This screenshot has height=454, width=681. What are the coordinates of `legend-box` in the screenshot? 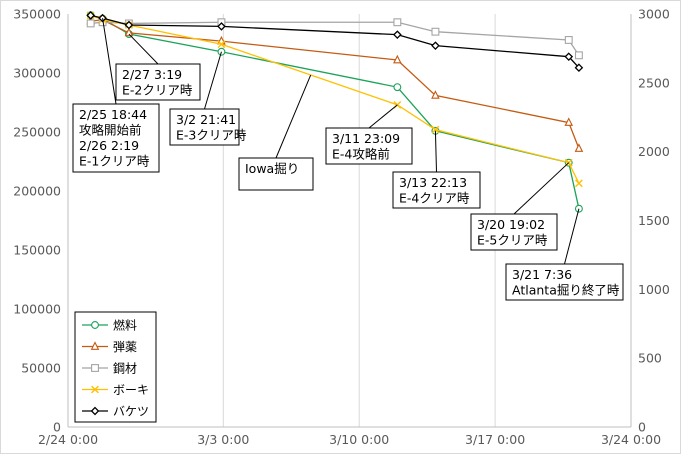 It's located at (115, 367).